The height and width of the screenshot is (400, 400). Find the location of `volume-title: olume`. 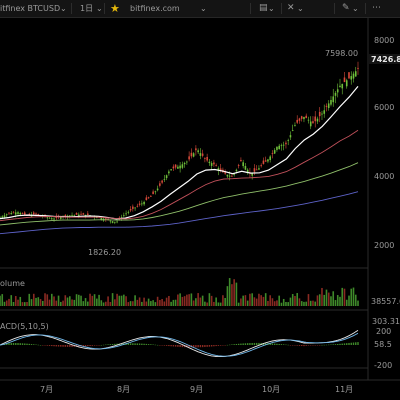

volume-title: olume is located at coordinates (12, 283).